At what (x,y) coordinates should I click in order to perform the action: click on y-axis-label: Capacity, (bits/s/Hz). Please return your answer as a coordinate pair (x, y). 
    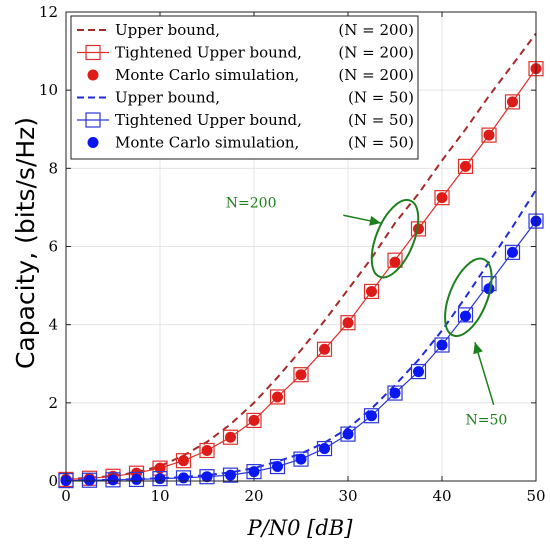
    Looking at the image, I should click on (25, 243).